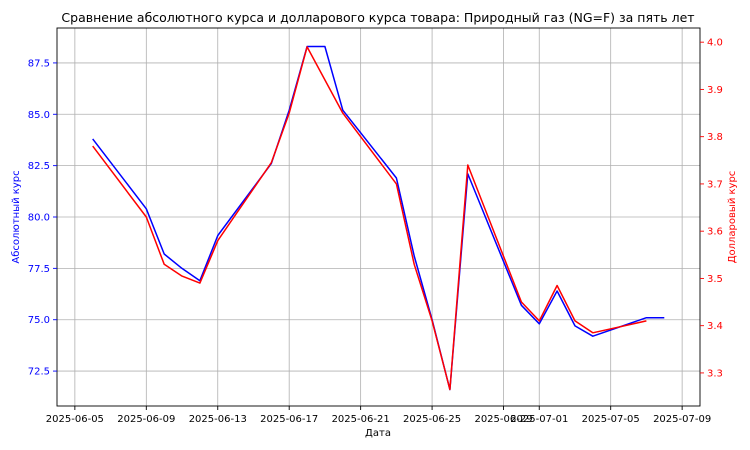  I want to click on y-axis-left-label: Абсолютный курс, so click(16, 216).